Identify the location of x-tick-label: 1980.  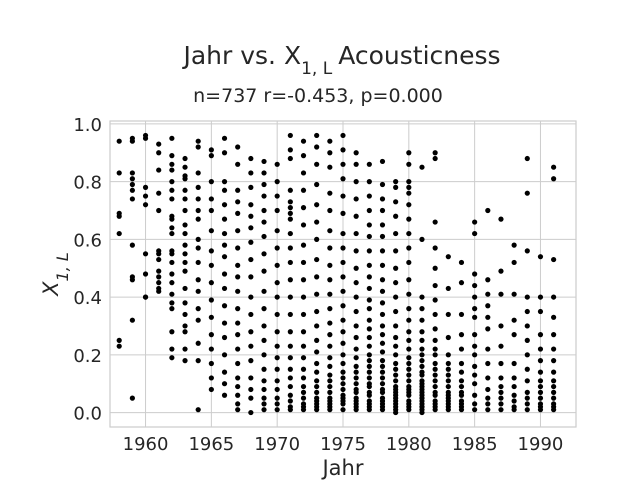
(409, 444).